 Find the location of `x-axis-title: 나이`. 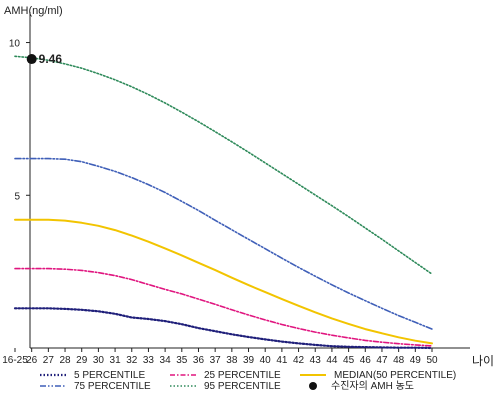

x-axis-title: 나이 is located at coordinates (483, 361).